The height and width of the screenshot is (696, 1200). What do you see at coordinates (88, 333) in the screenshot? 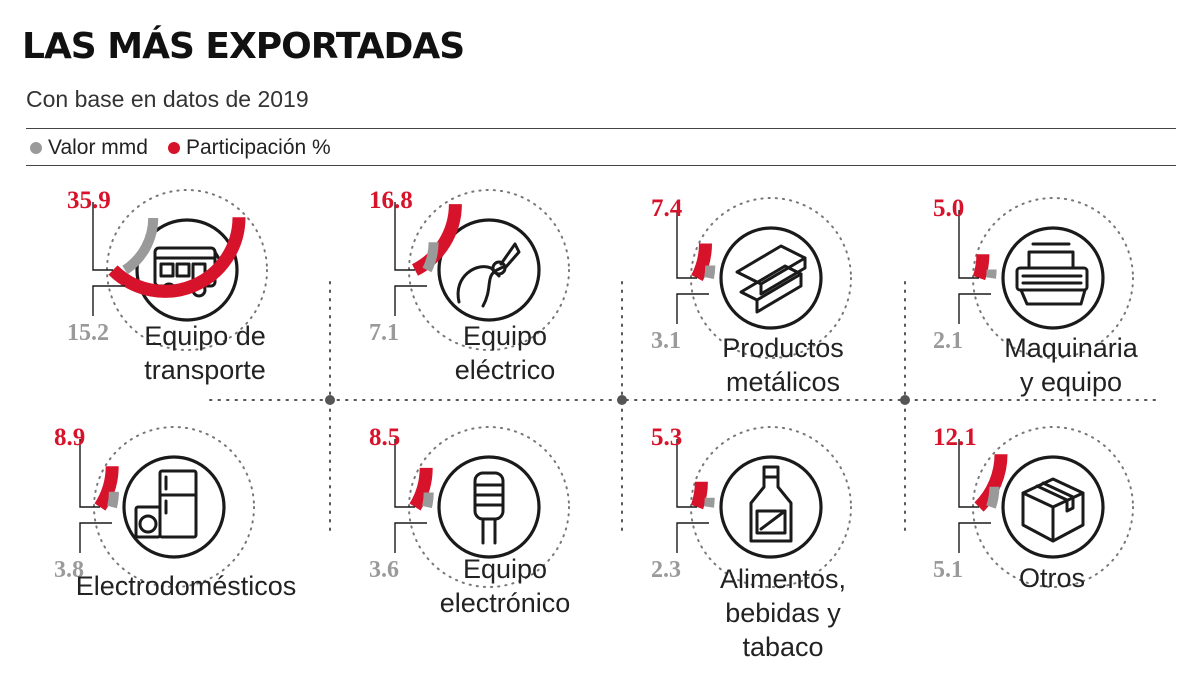
I see `value-label: 15.2` at bounding box center [88, 333].